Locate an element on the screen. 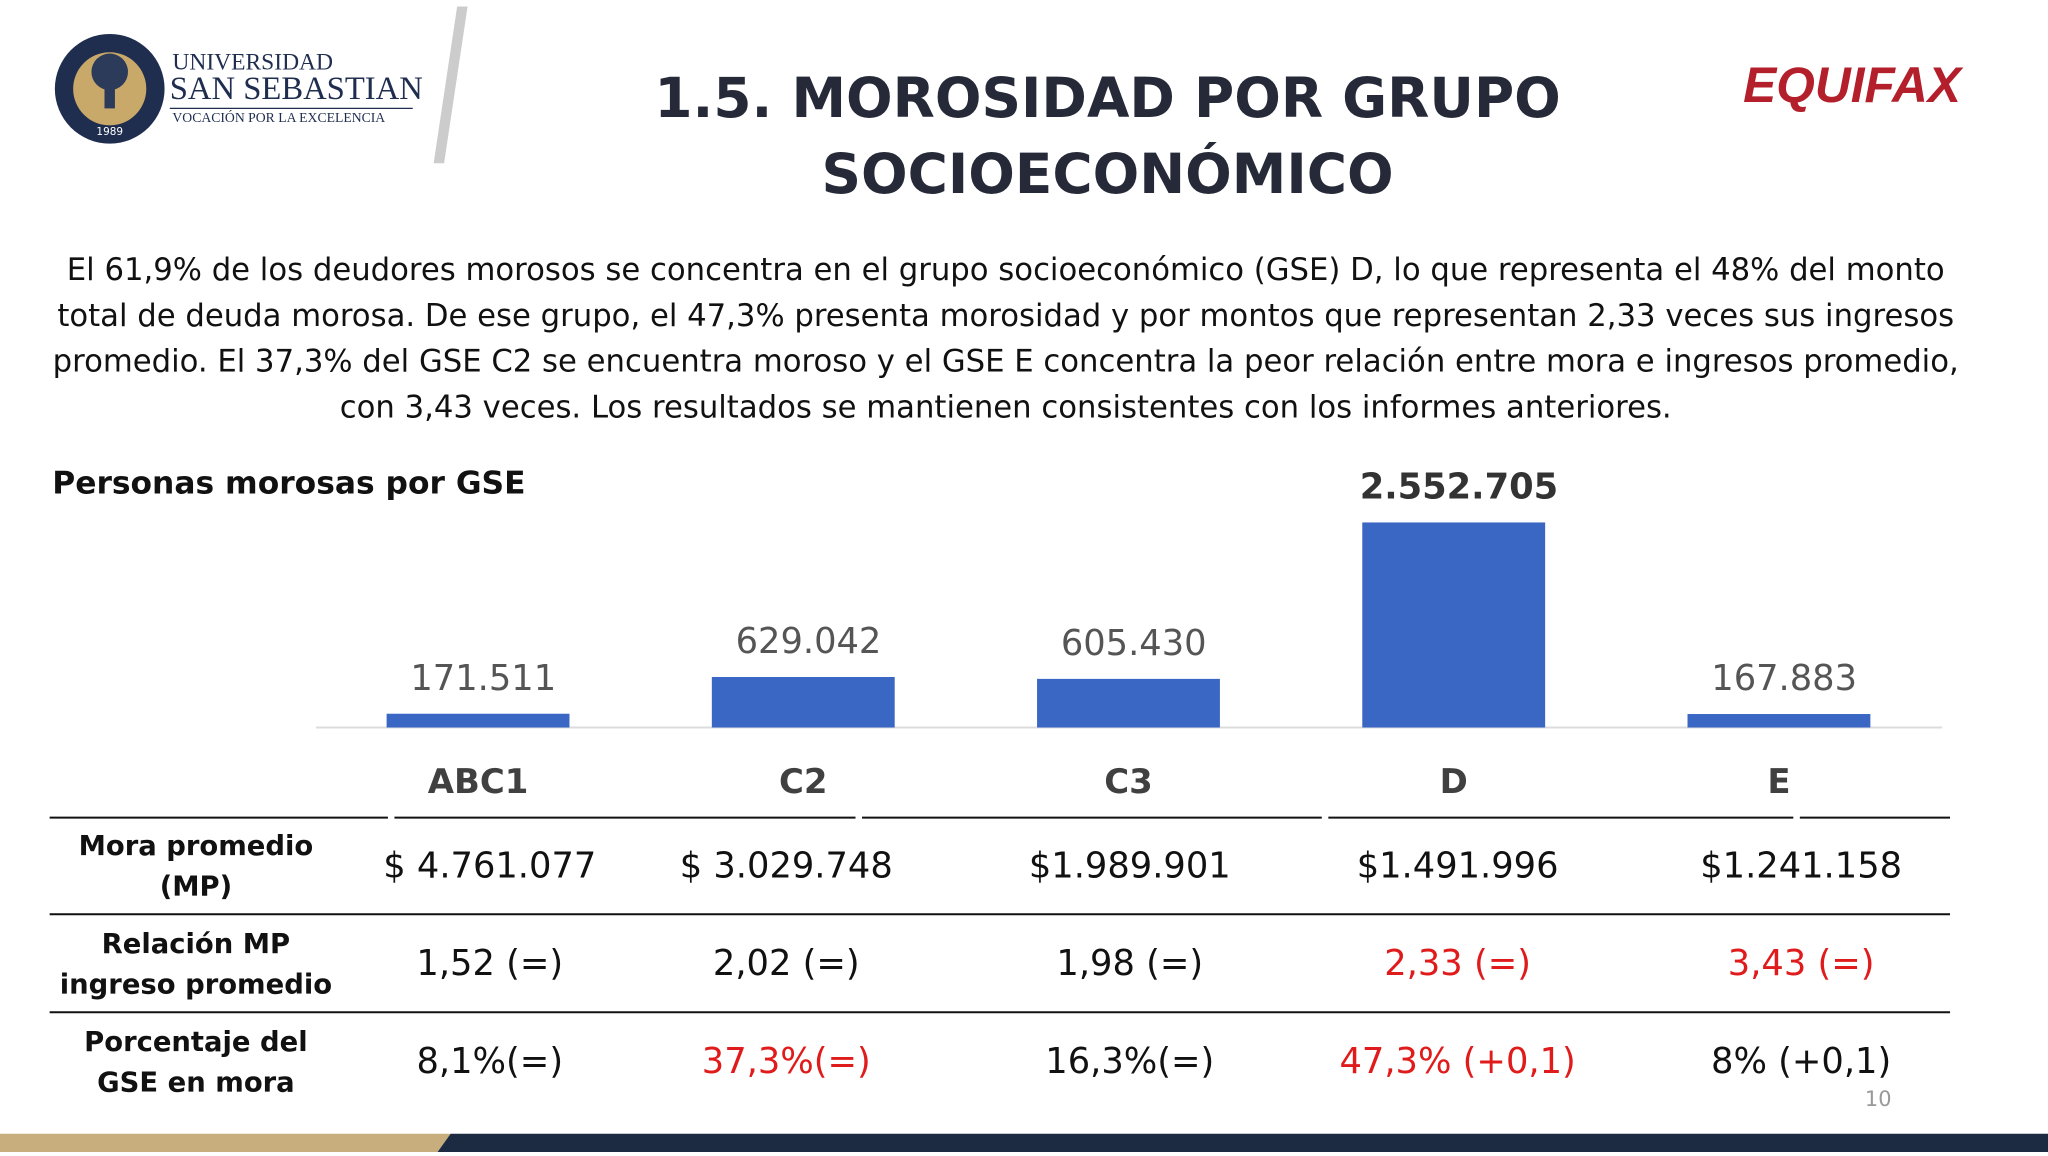  table-cell: $1.989.901 is located at coordinates (1130, 865).